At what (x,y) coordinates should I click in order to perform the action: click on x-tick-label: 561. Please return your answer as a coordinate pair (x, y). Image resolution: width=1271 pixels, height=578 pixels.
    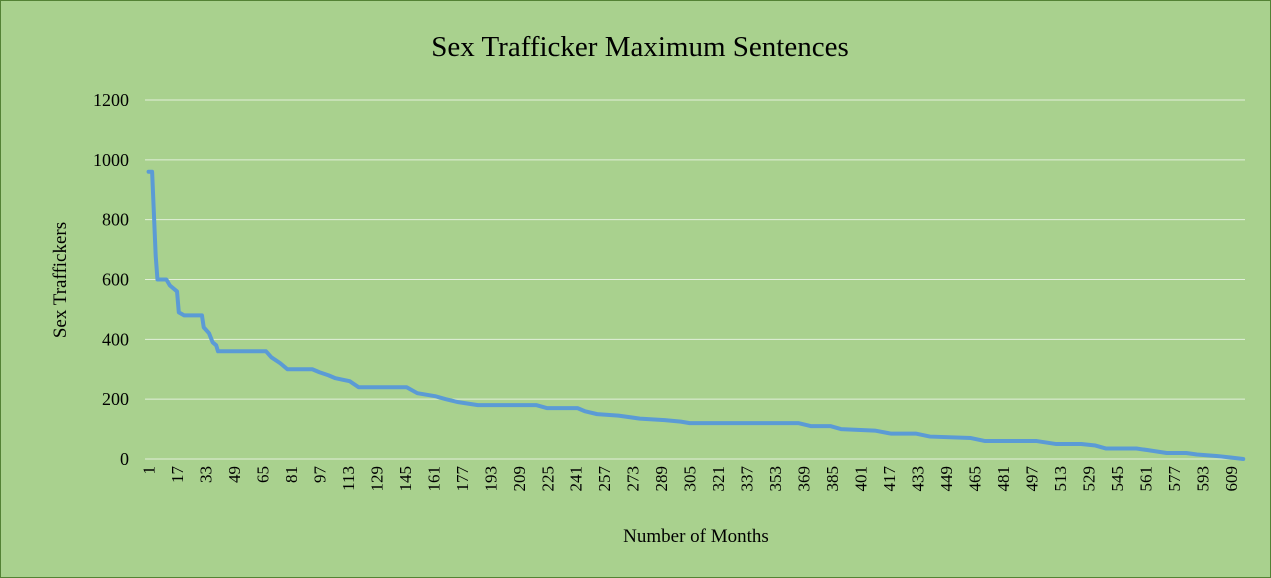
    Looking at the image, I should click on (1145, 479).